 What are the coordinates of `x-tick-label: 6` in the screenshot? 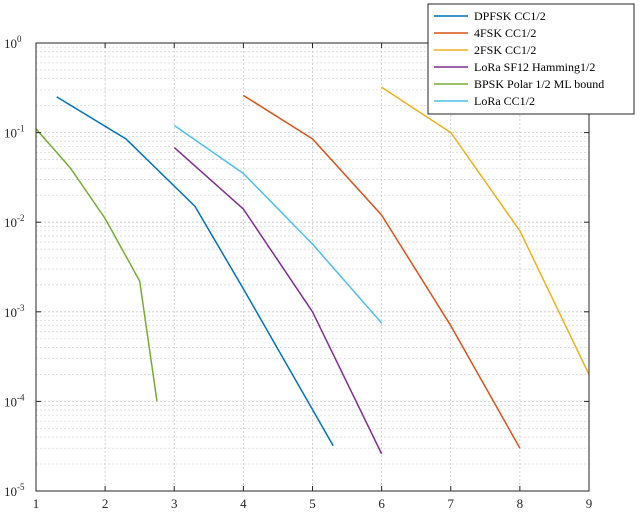 It's located at (381, 503).